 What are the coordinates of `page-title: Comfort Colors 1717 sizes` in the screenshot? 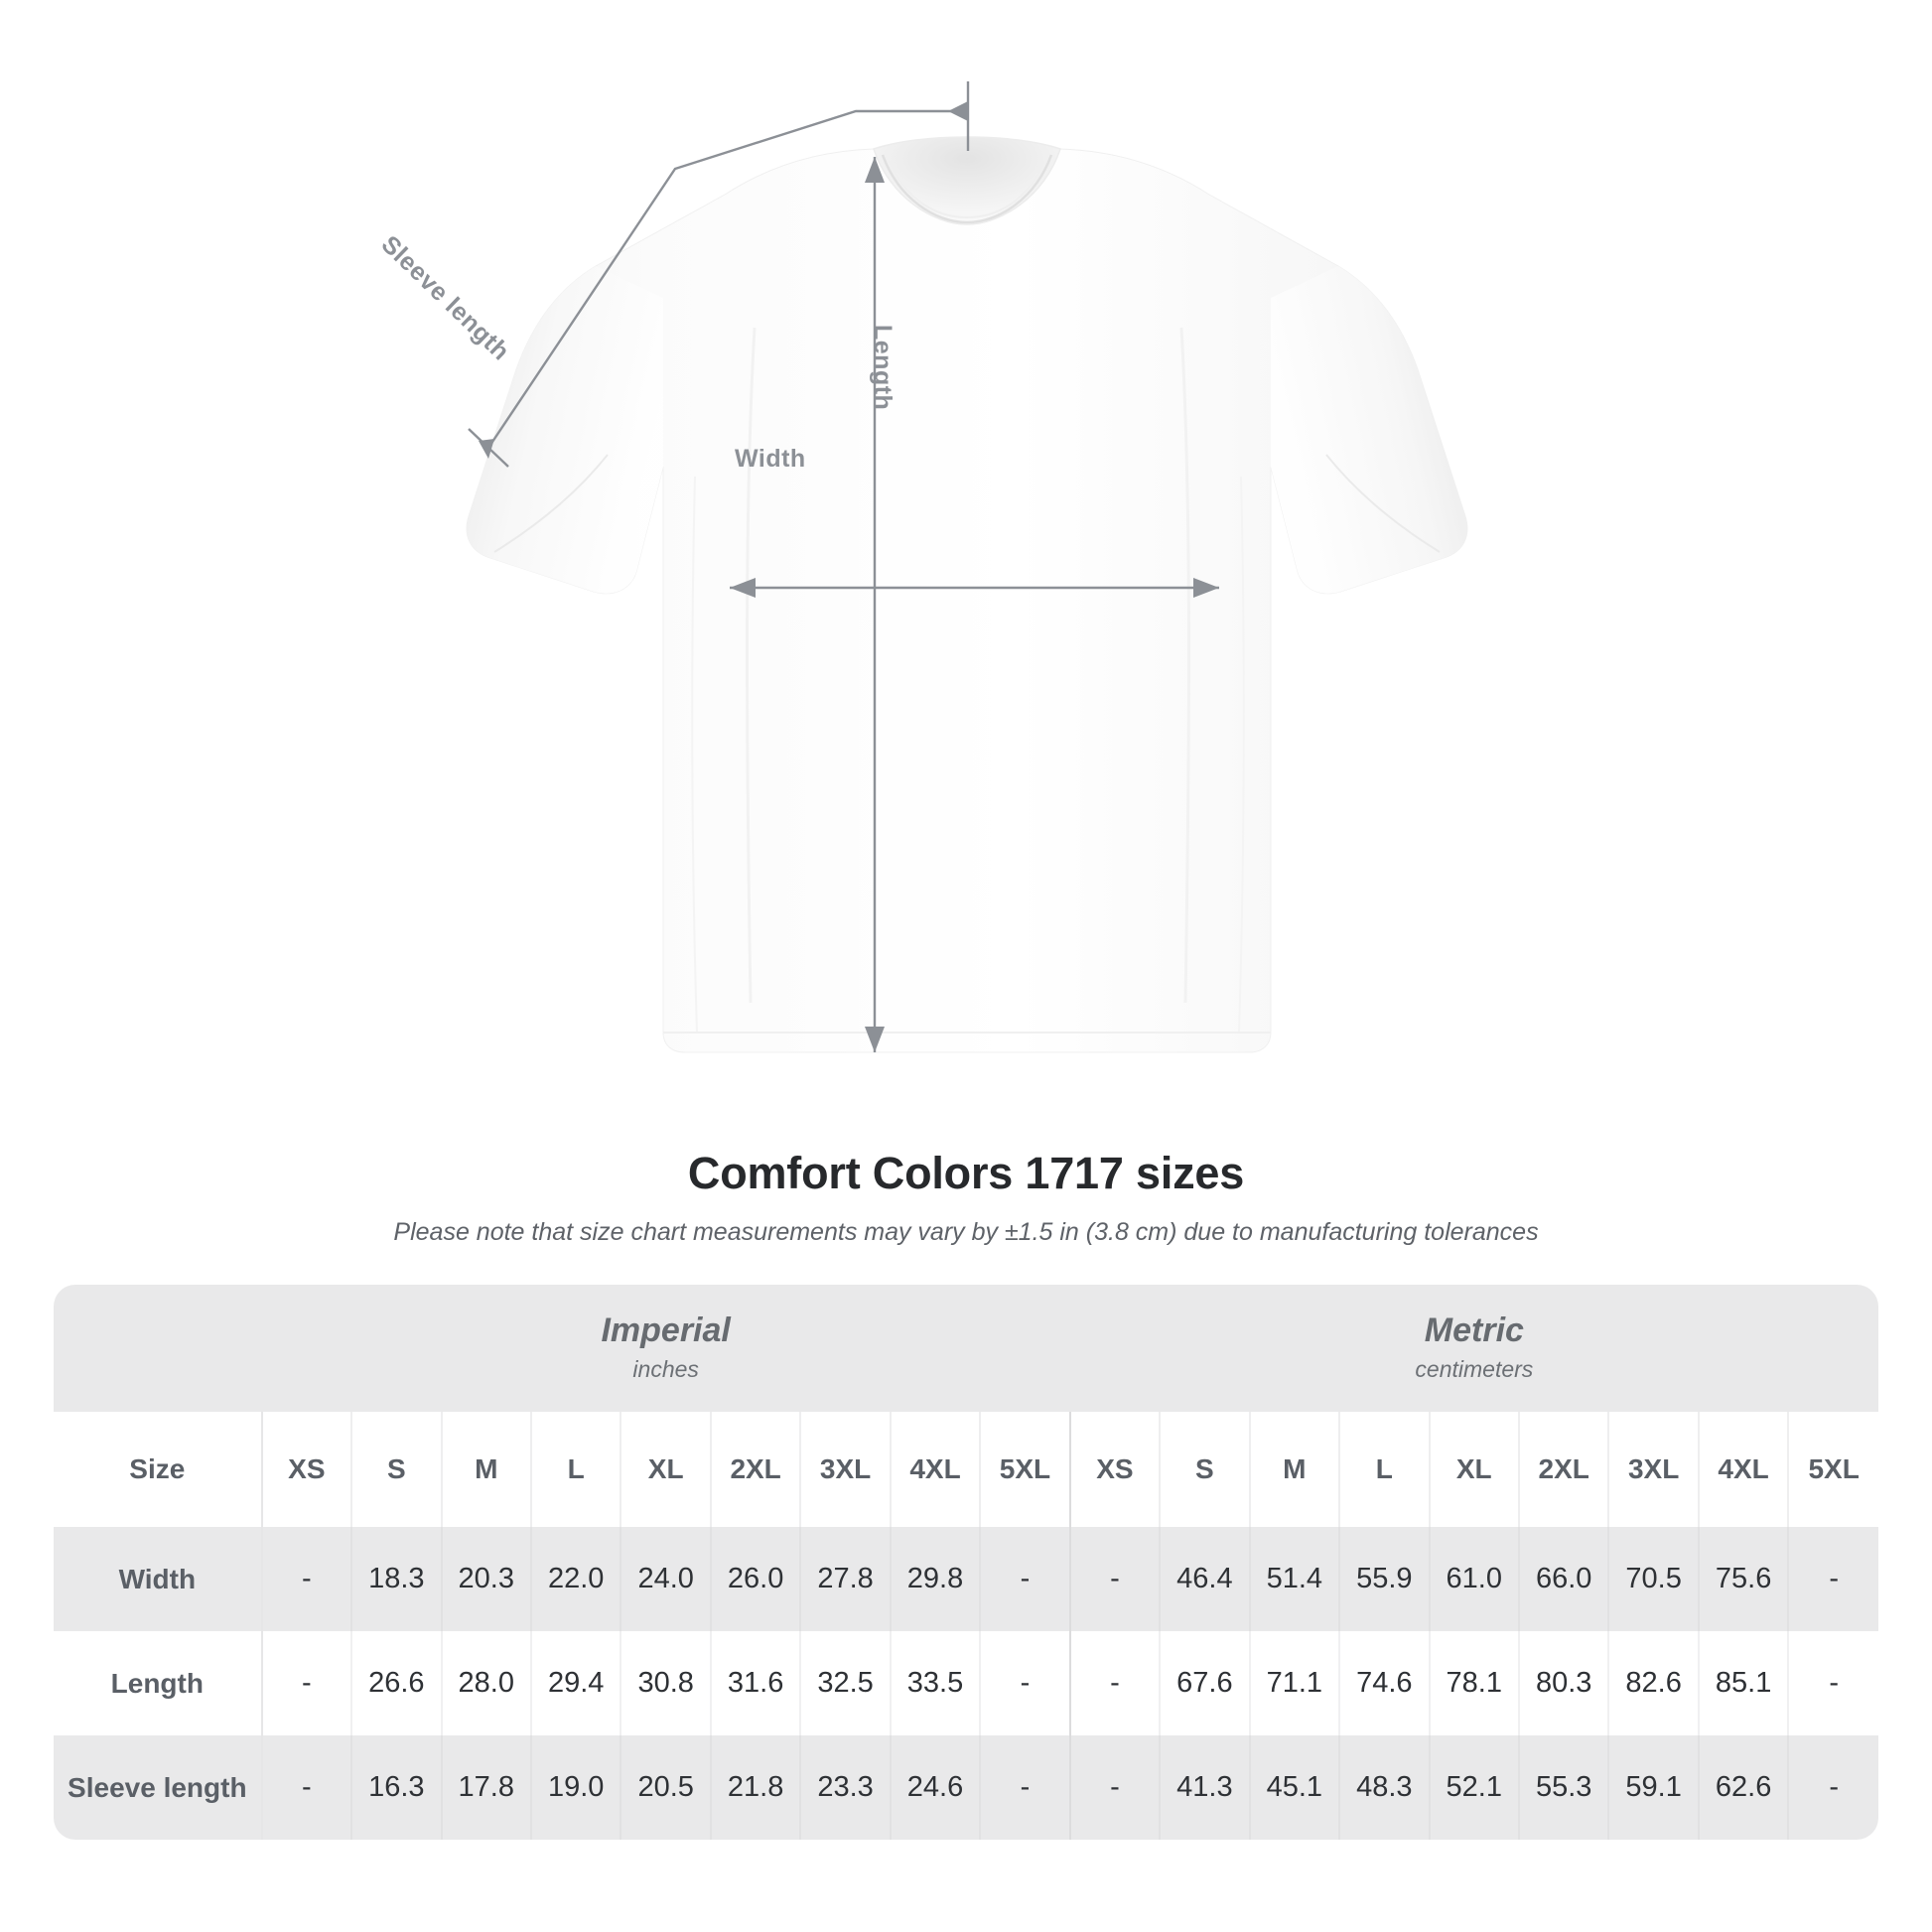 It's located at (966, 1173).